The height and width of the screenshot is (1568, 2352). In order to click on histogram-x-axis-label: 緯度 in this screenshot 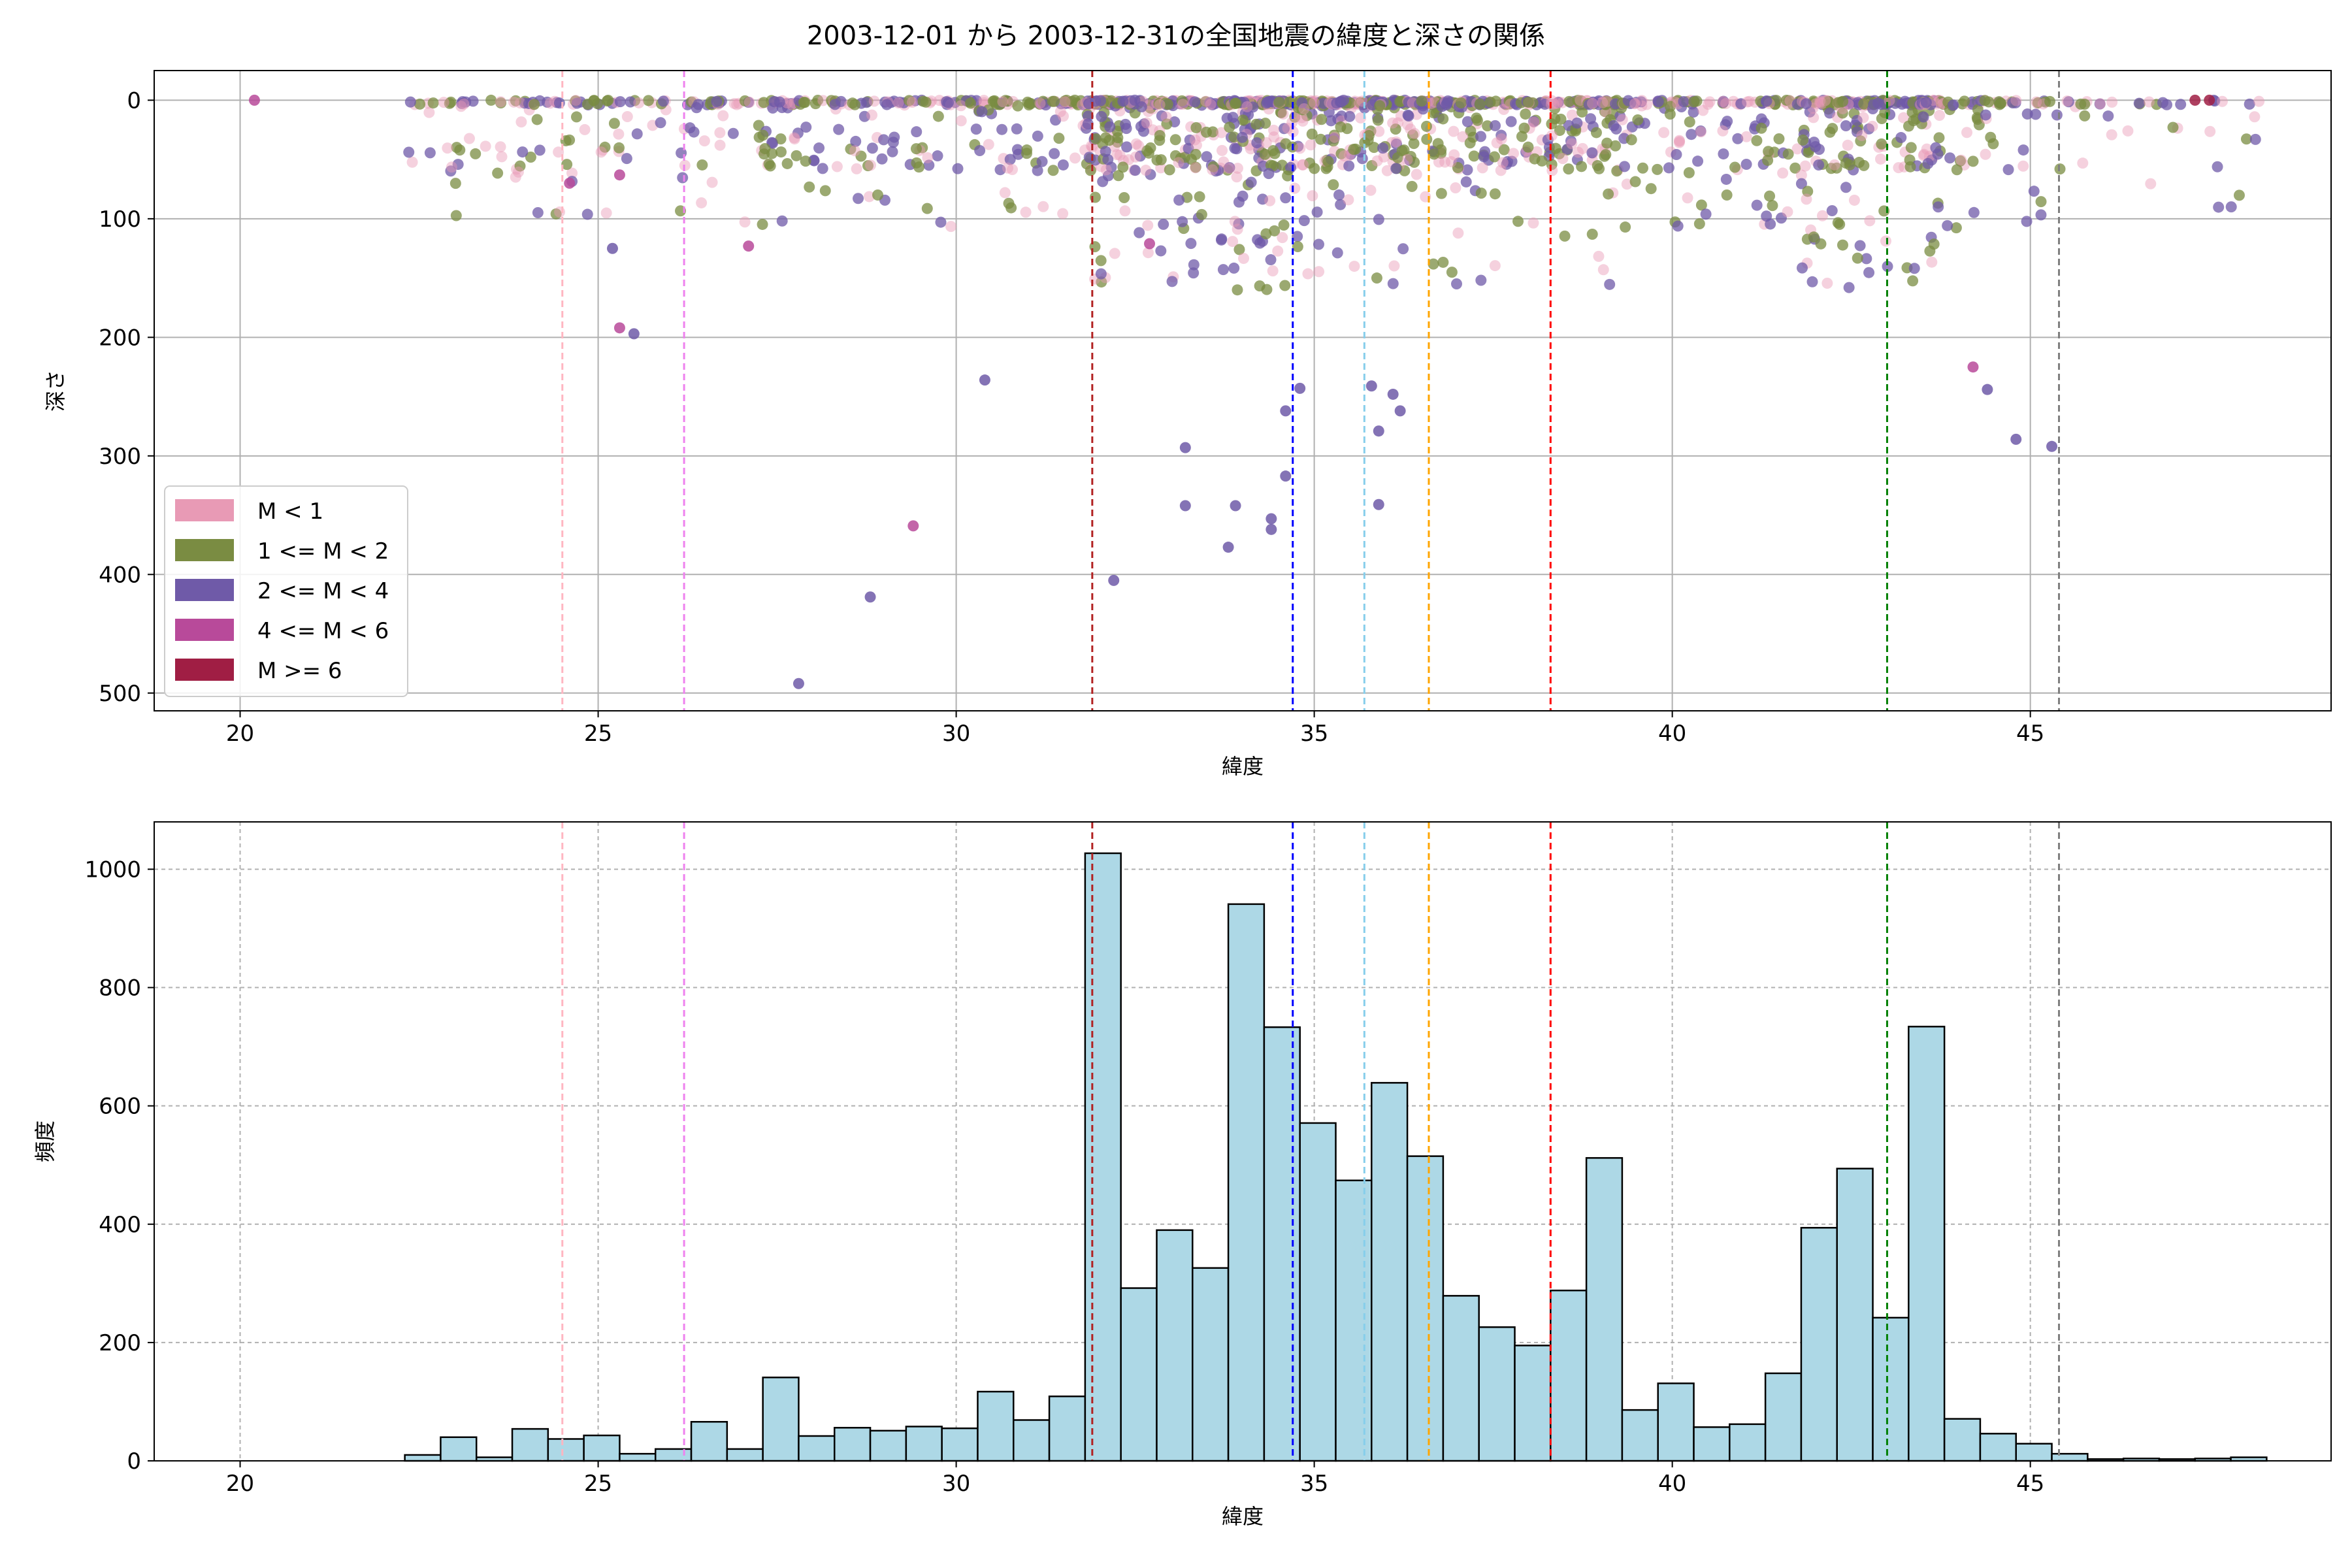, I will do `click(1243, 1516)`.